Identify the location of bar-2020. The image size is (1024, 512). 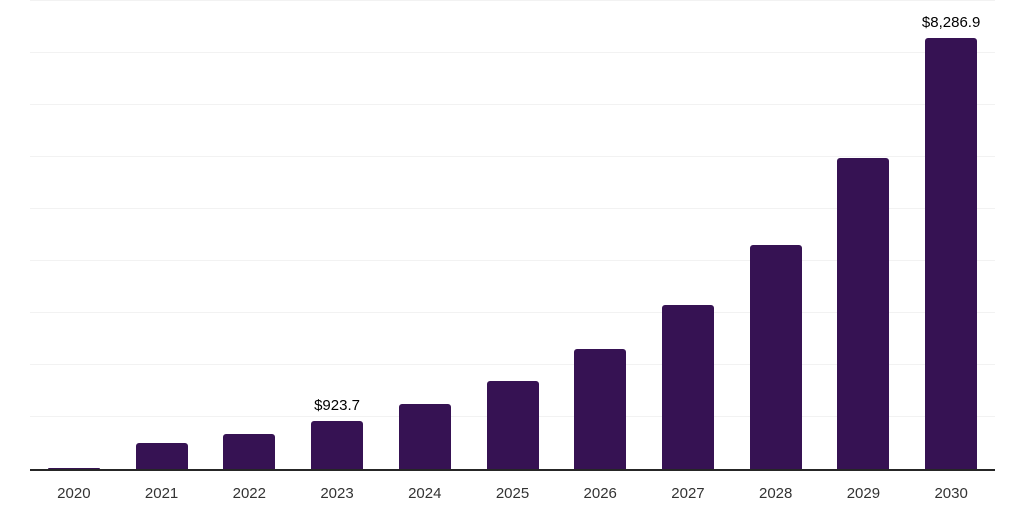
(73, 468).